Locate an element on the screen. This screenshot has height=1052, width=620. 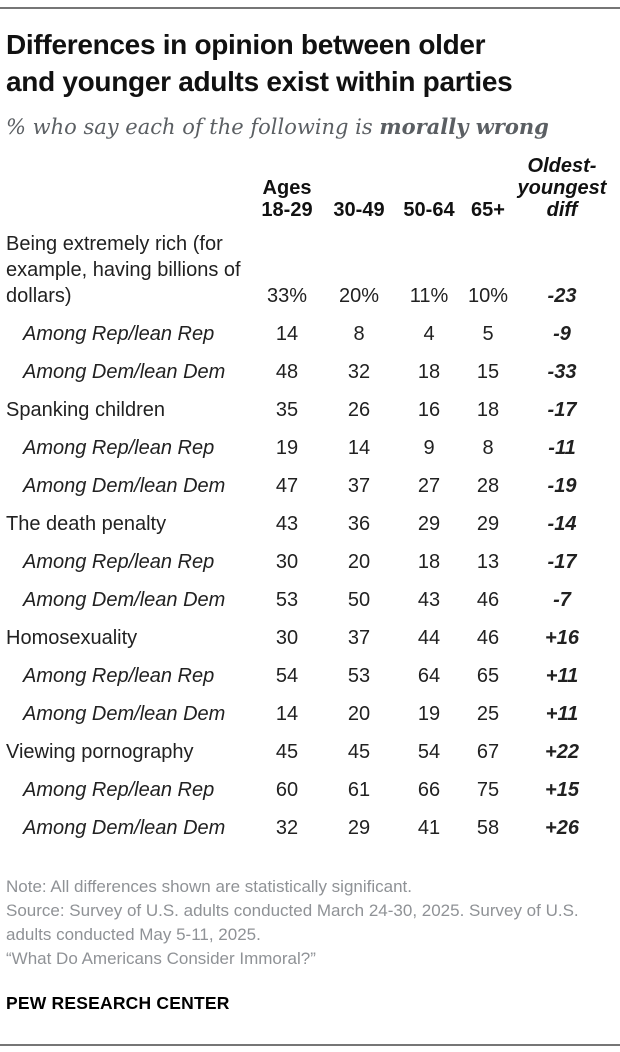
value-cell: 48 is located at coordinates (287, 372).